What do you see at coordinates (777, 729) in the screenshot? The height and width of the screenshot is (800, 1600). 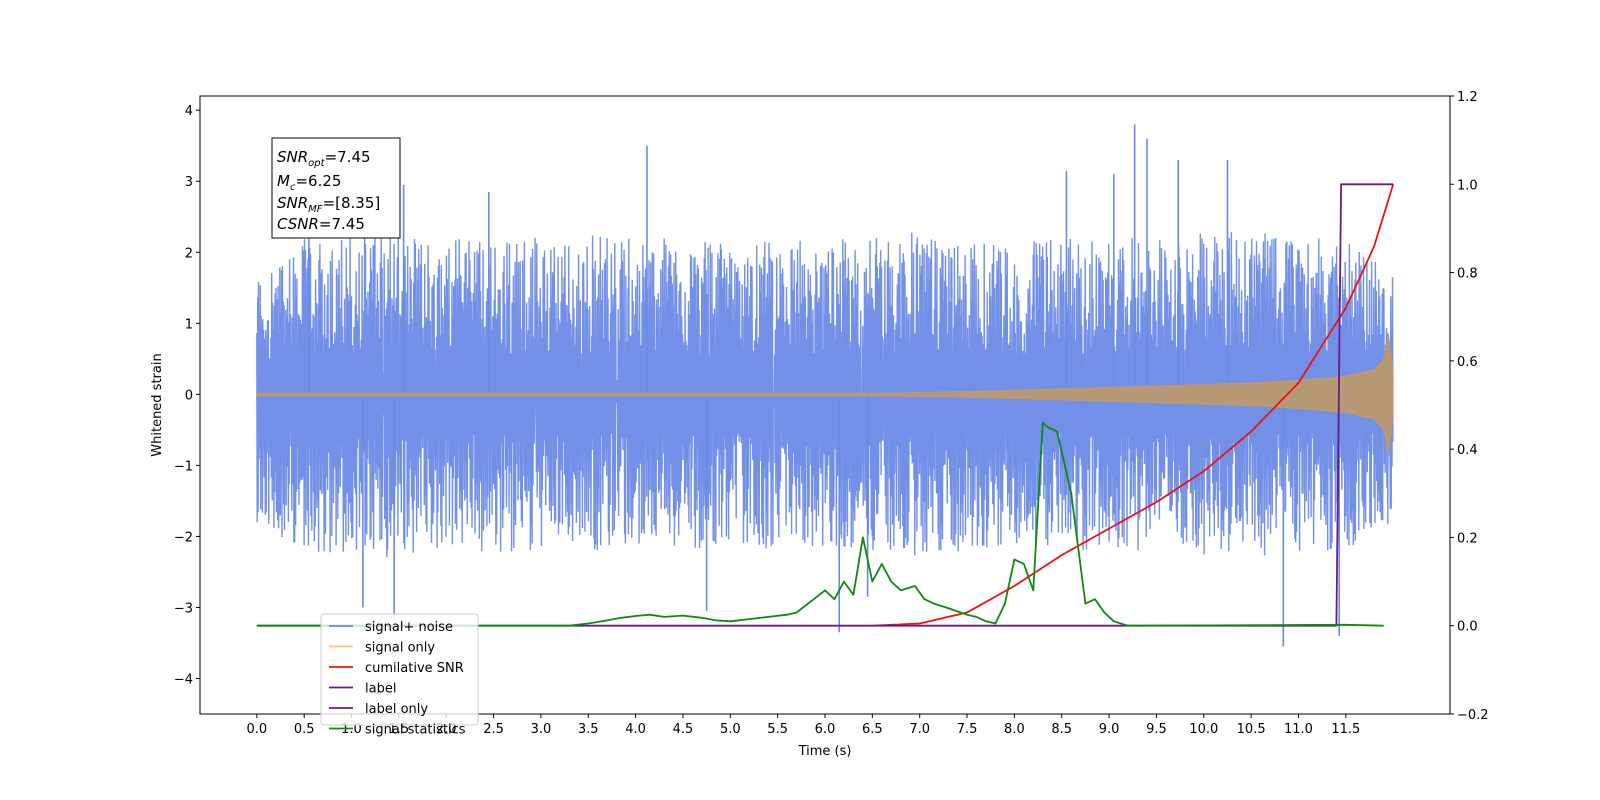 I see `x-tick-label: 5.5` at bounding box center [777, 729].